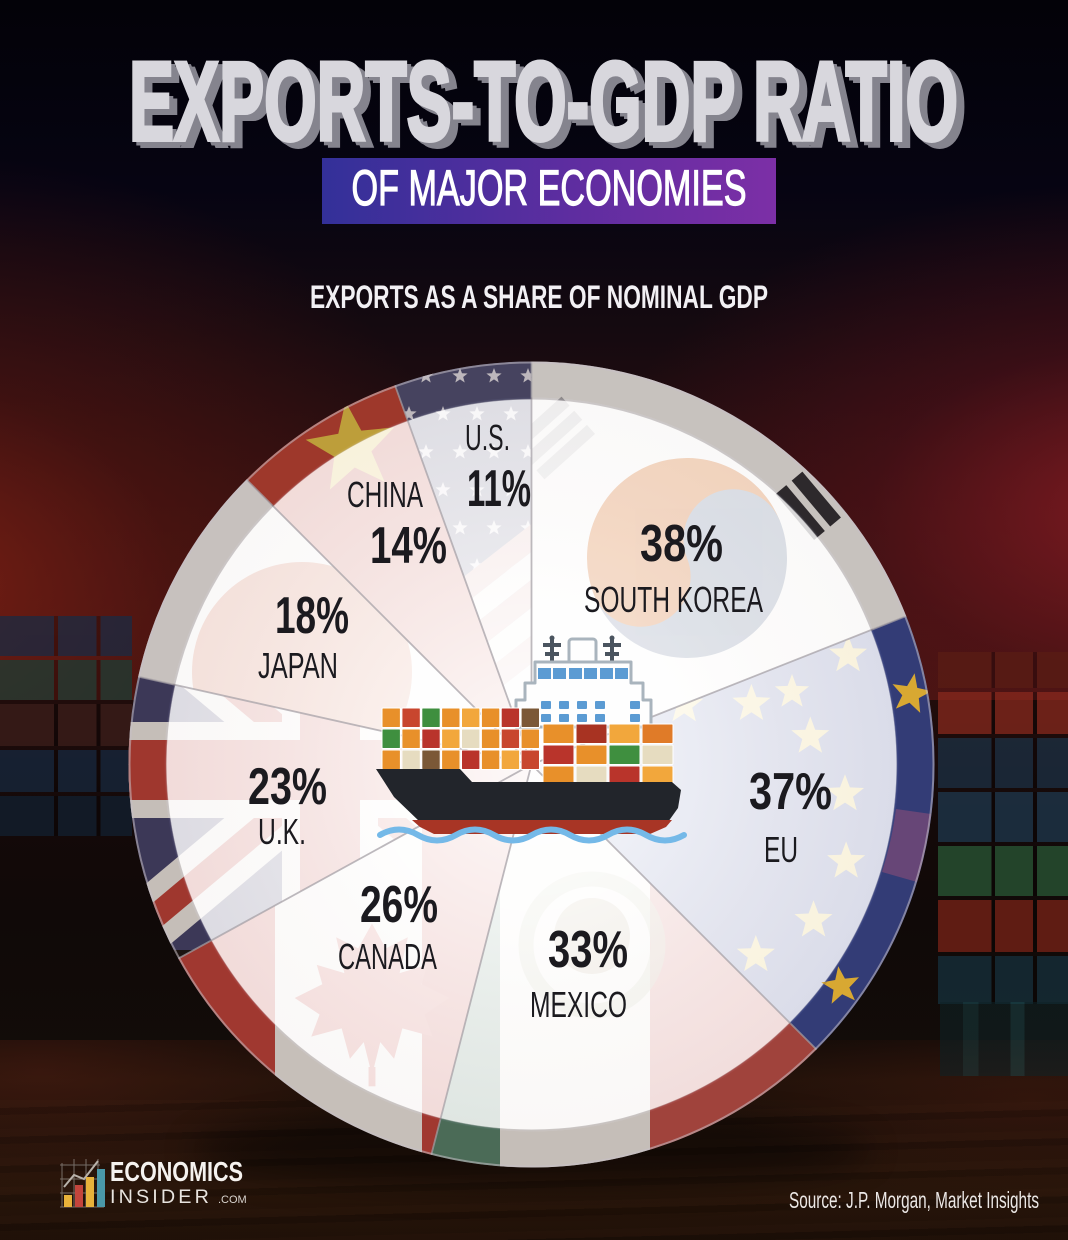 This screenshot has width=1068, height=1240. What do you see at coordinates (578, 1004) in the screenshot?
I see `svg-text: MEXICO` at bounding box center [578, 1004].